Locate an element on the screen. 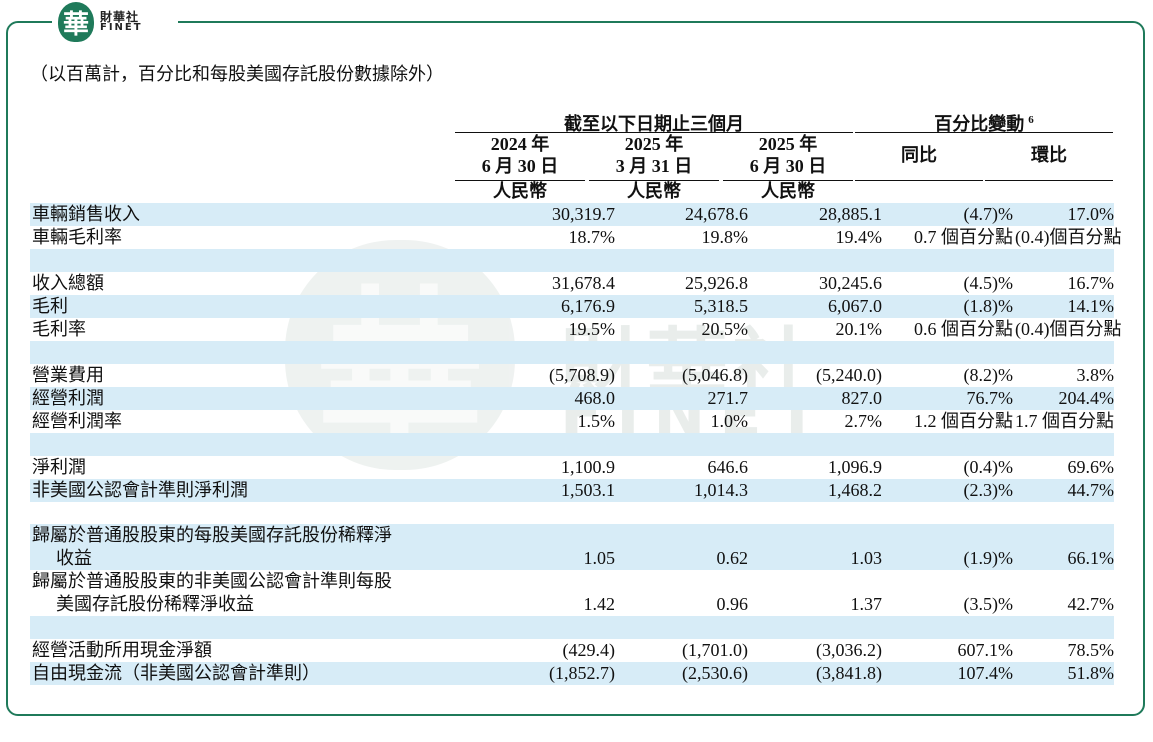  cell-yoy: (2.3)% is located at coordinates (988, 490).